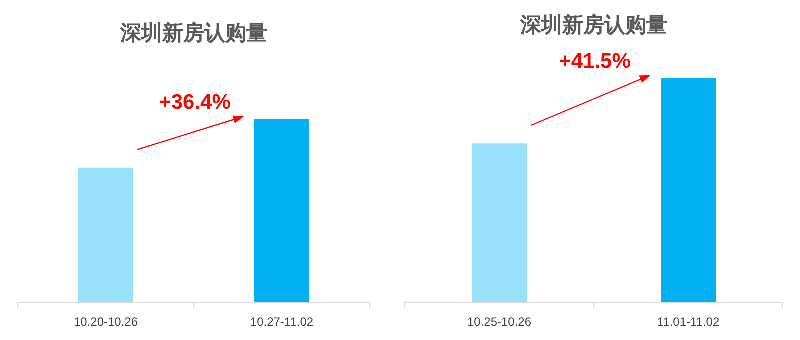 The width and height of the screenshot is (800, 340). I want to click on text: +41.5%, so click(595, 61).